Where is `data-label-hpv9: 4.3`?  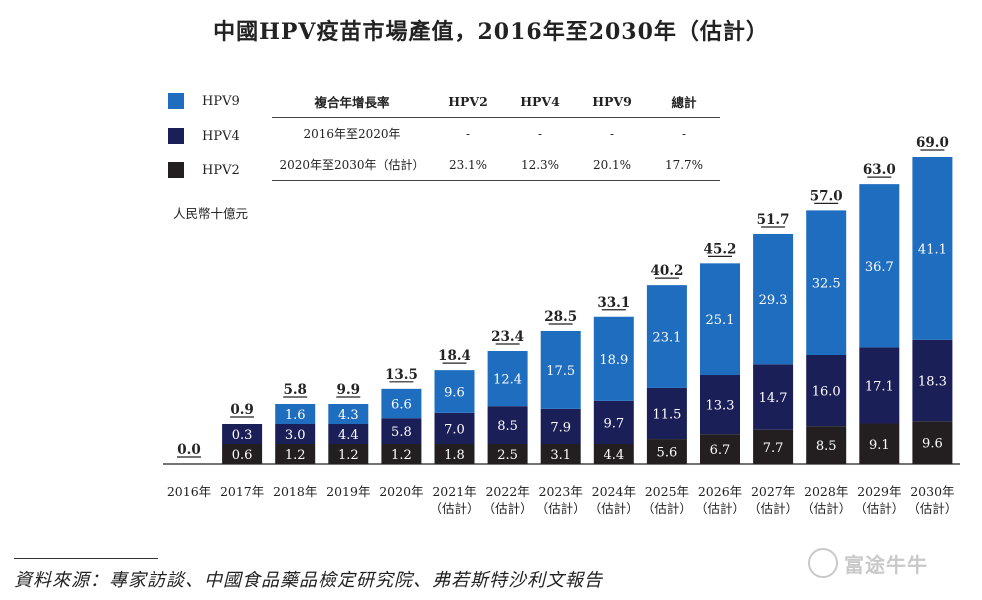
data-label-hpv9: 4.3 is located at coordinates (348, 415).